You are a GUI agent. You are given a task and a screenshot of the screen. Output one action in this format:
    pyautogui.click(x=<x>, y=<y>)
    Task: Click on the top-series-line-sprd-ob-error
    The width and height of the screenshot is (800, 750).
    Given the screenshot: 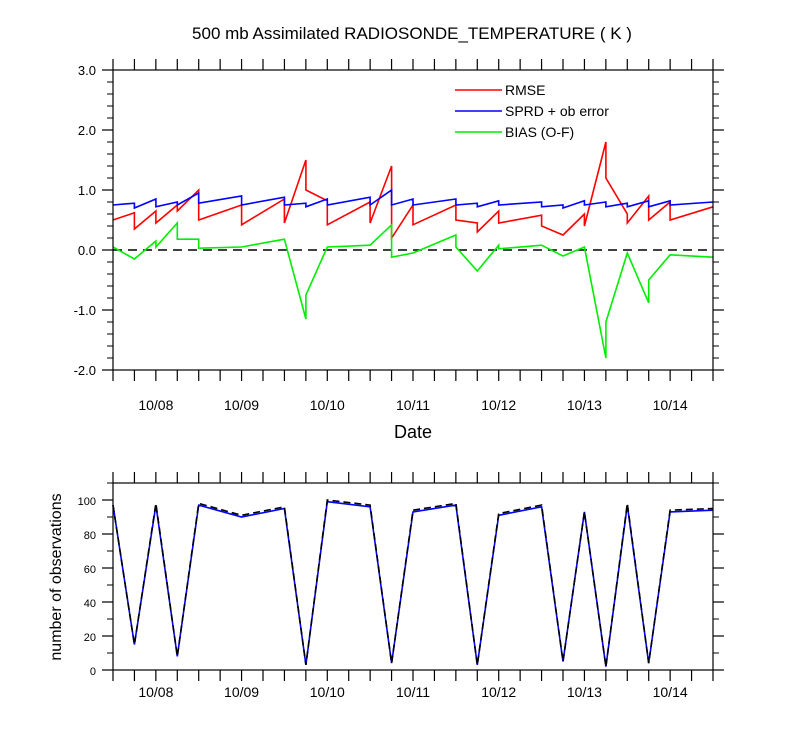 What is the action you would take?
    pyautogui.click(x=413, y=199)
    